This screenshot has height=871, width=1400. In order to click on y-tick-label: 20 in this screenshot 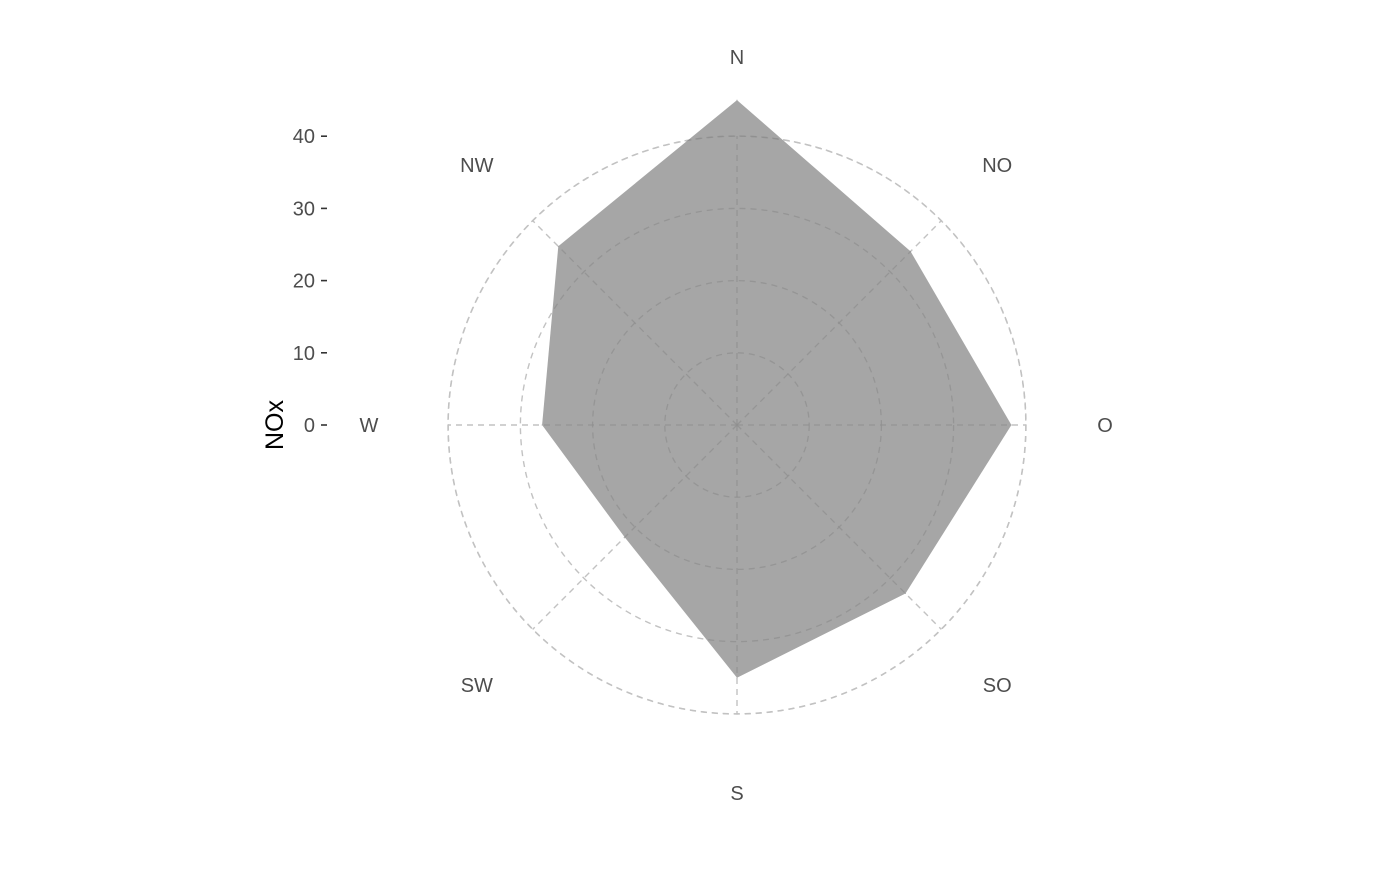, I will do `click(304, 282)`.